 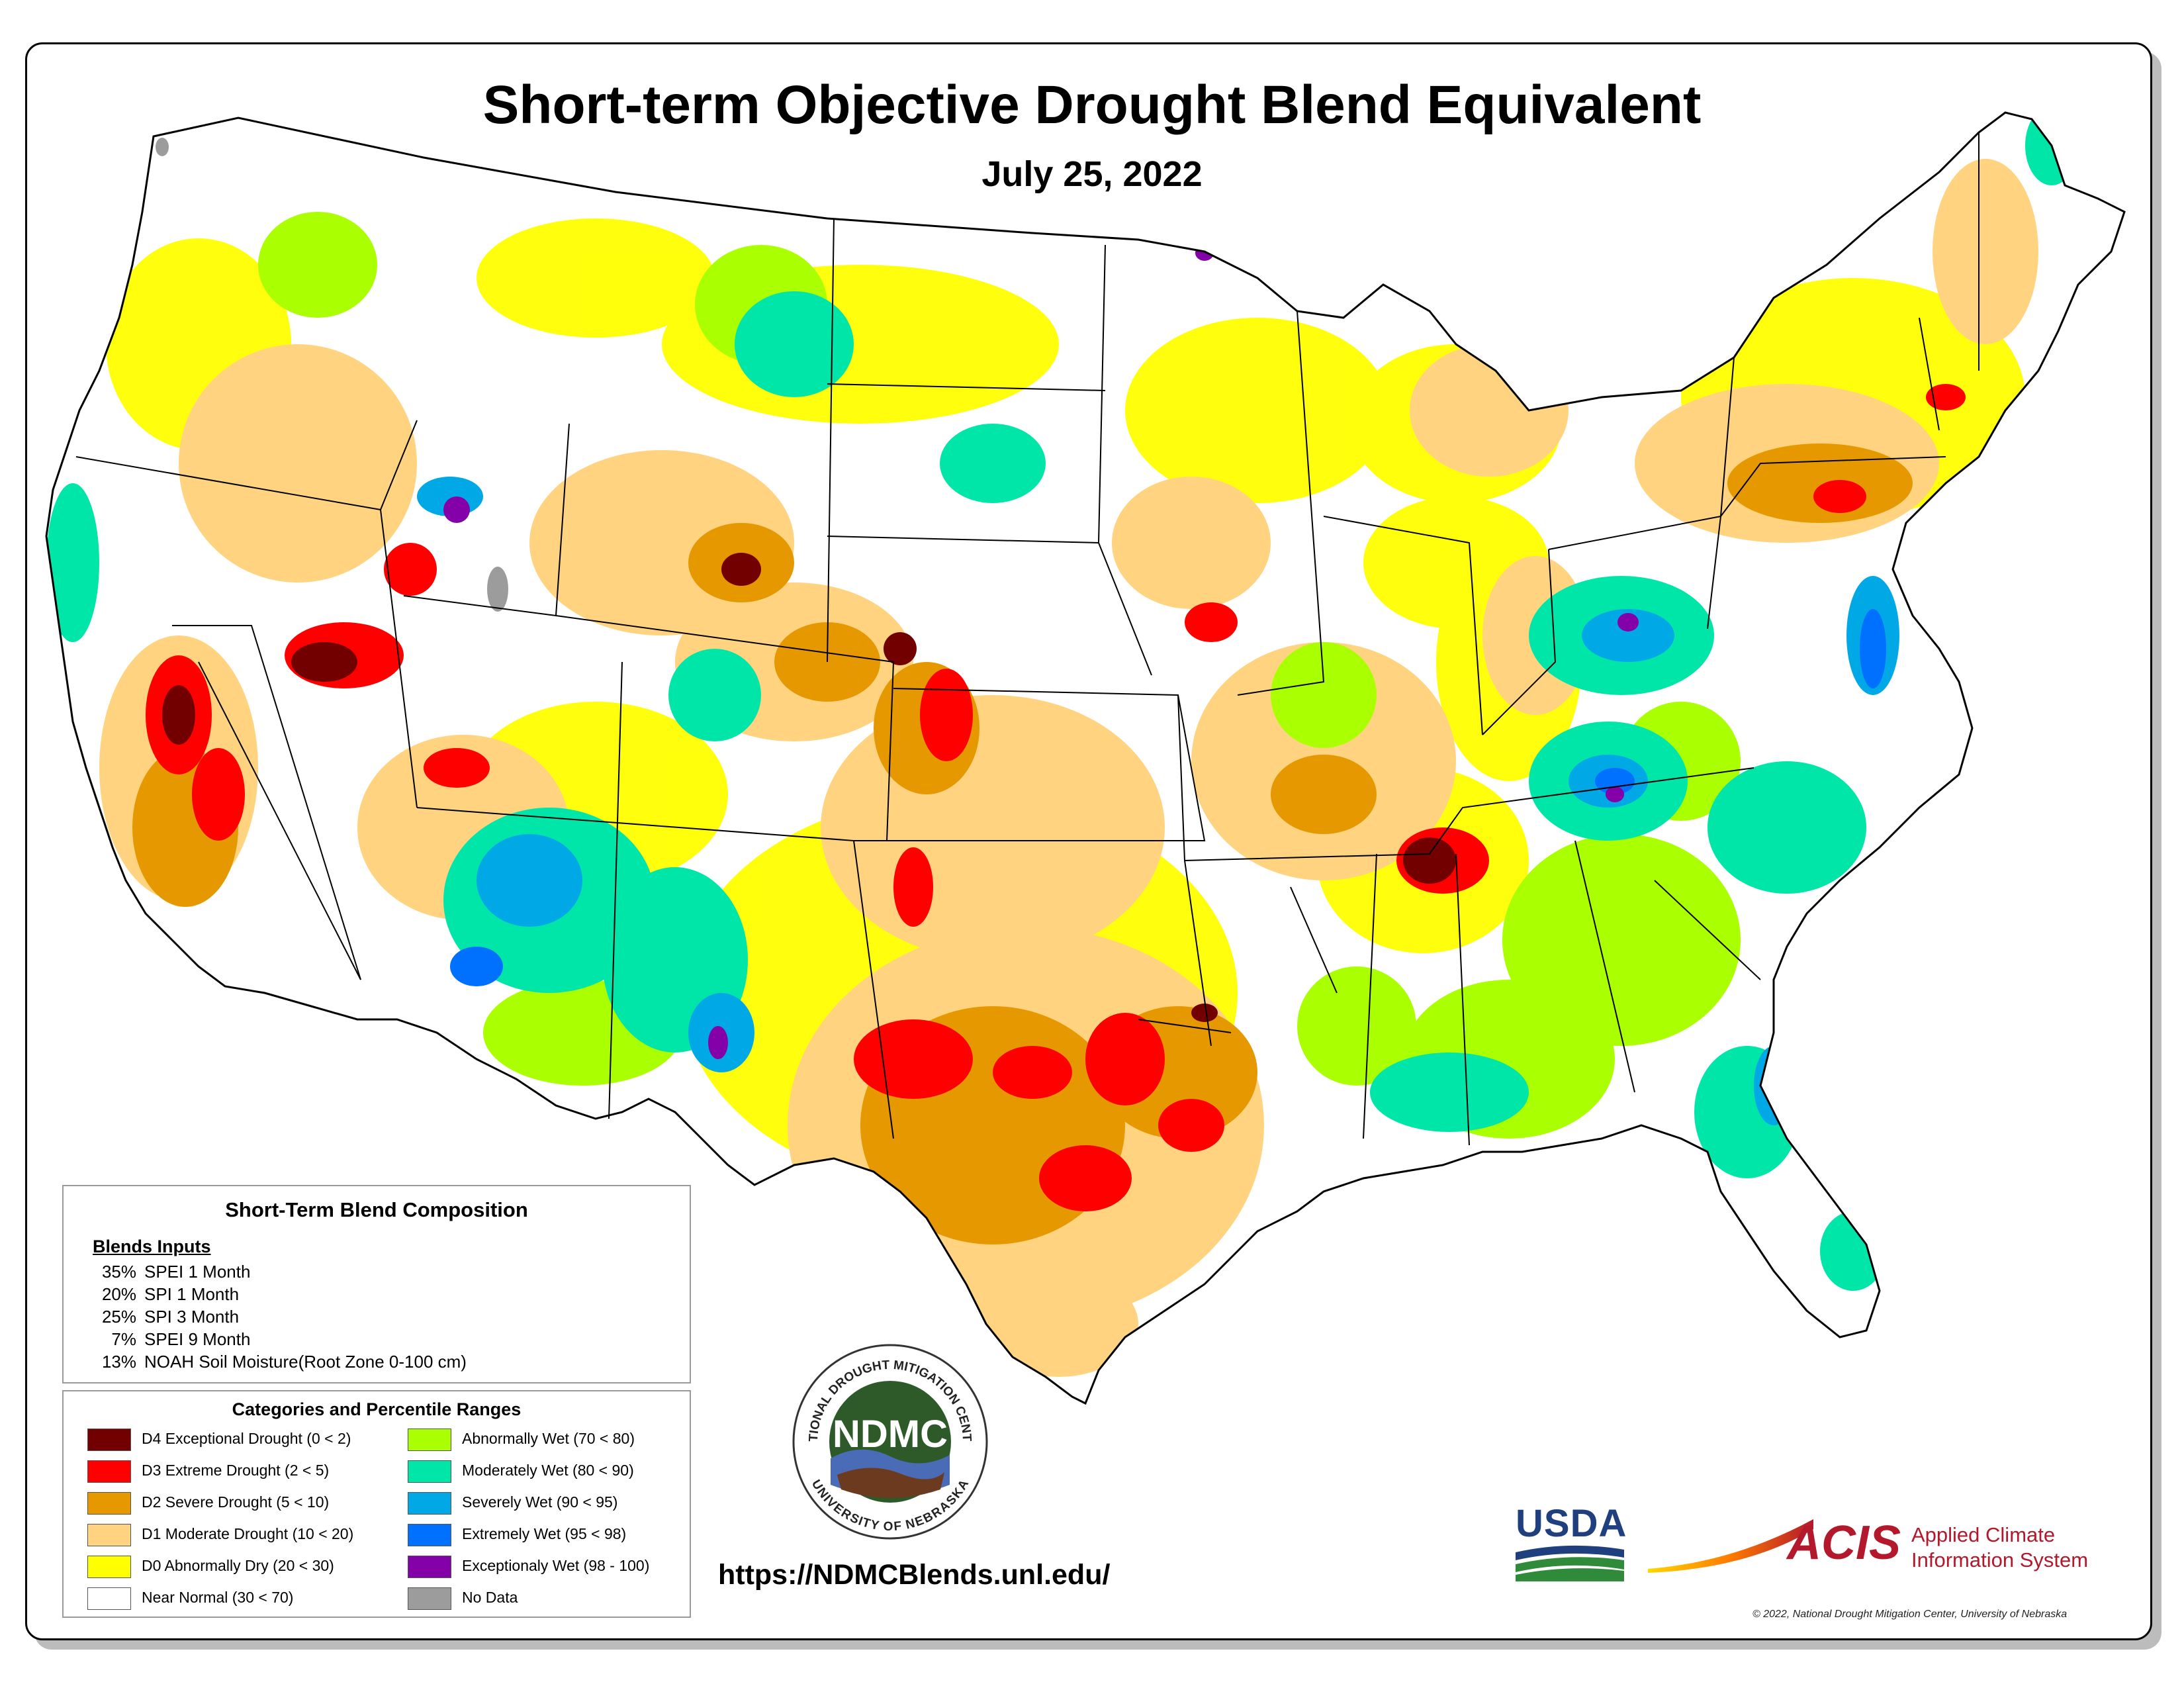 I want to click on legend-label: Severely Wet (90 < 95), so click(x=540, y=1502).